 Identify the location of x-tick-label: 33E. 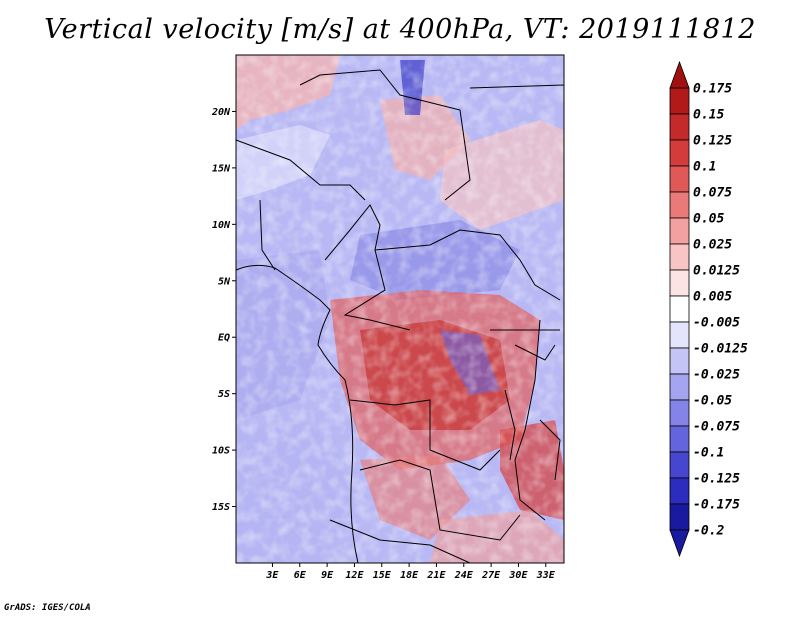
(546, 575).